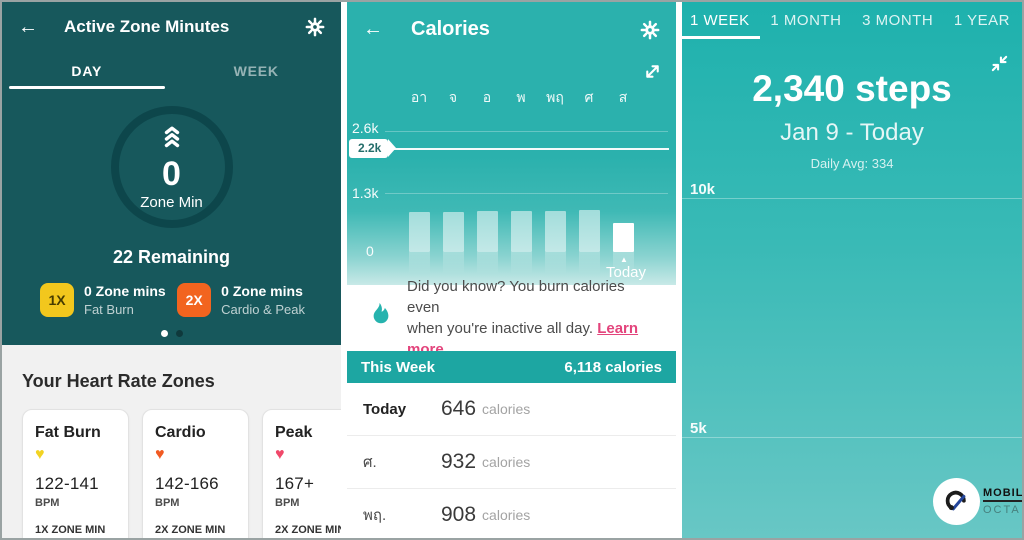  I want to click on tab-day: DAY, so click(87, 70).